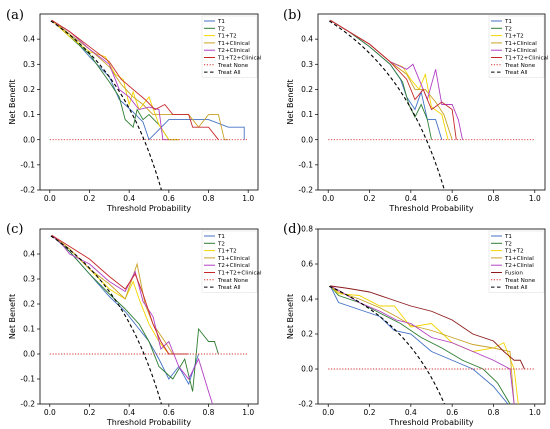  What do you see at coordinates (14, 229) in the screenshot?
I see `panel-label: (c)` at bounding box center [14, 229].